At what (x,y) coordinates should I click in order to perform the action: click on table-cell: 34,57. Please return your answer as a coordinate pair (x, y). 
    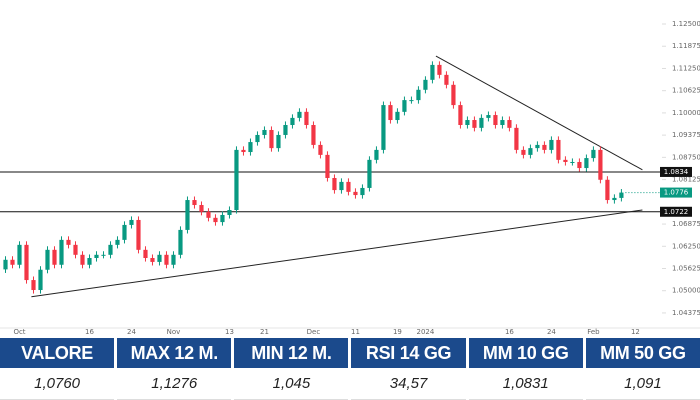
    Looking at the image, I should click on (408, 384).